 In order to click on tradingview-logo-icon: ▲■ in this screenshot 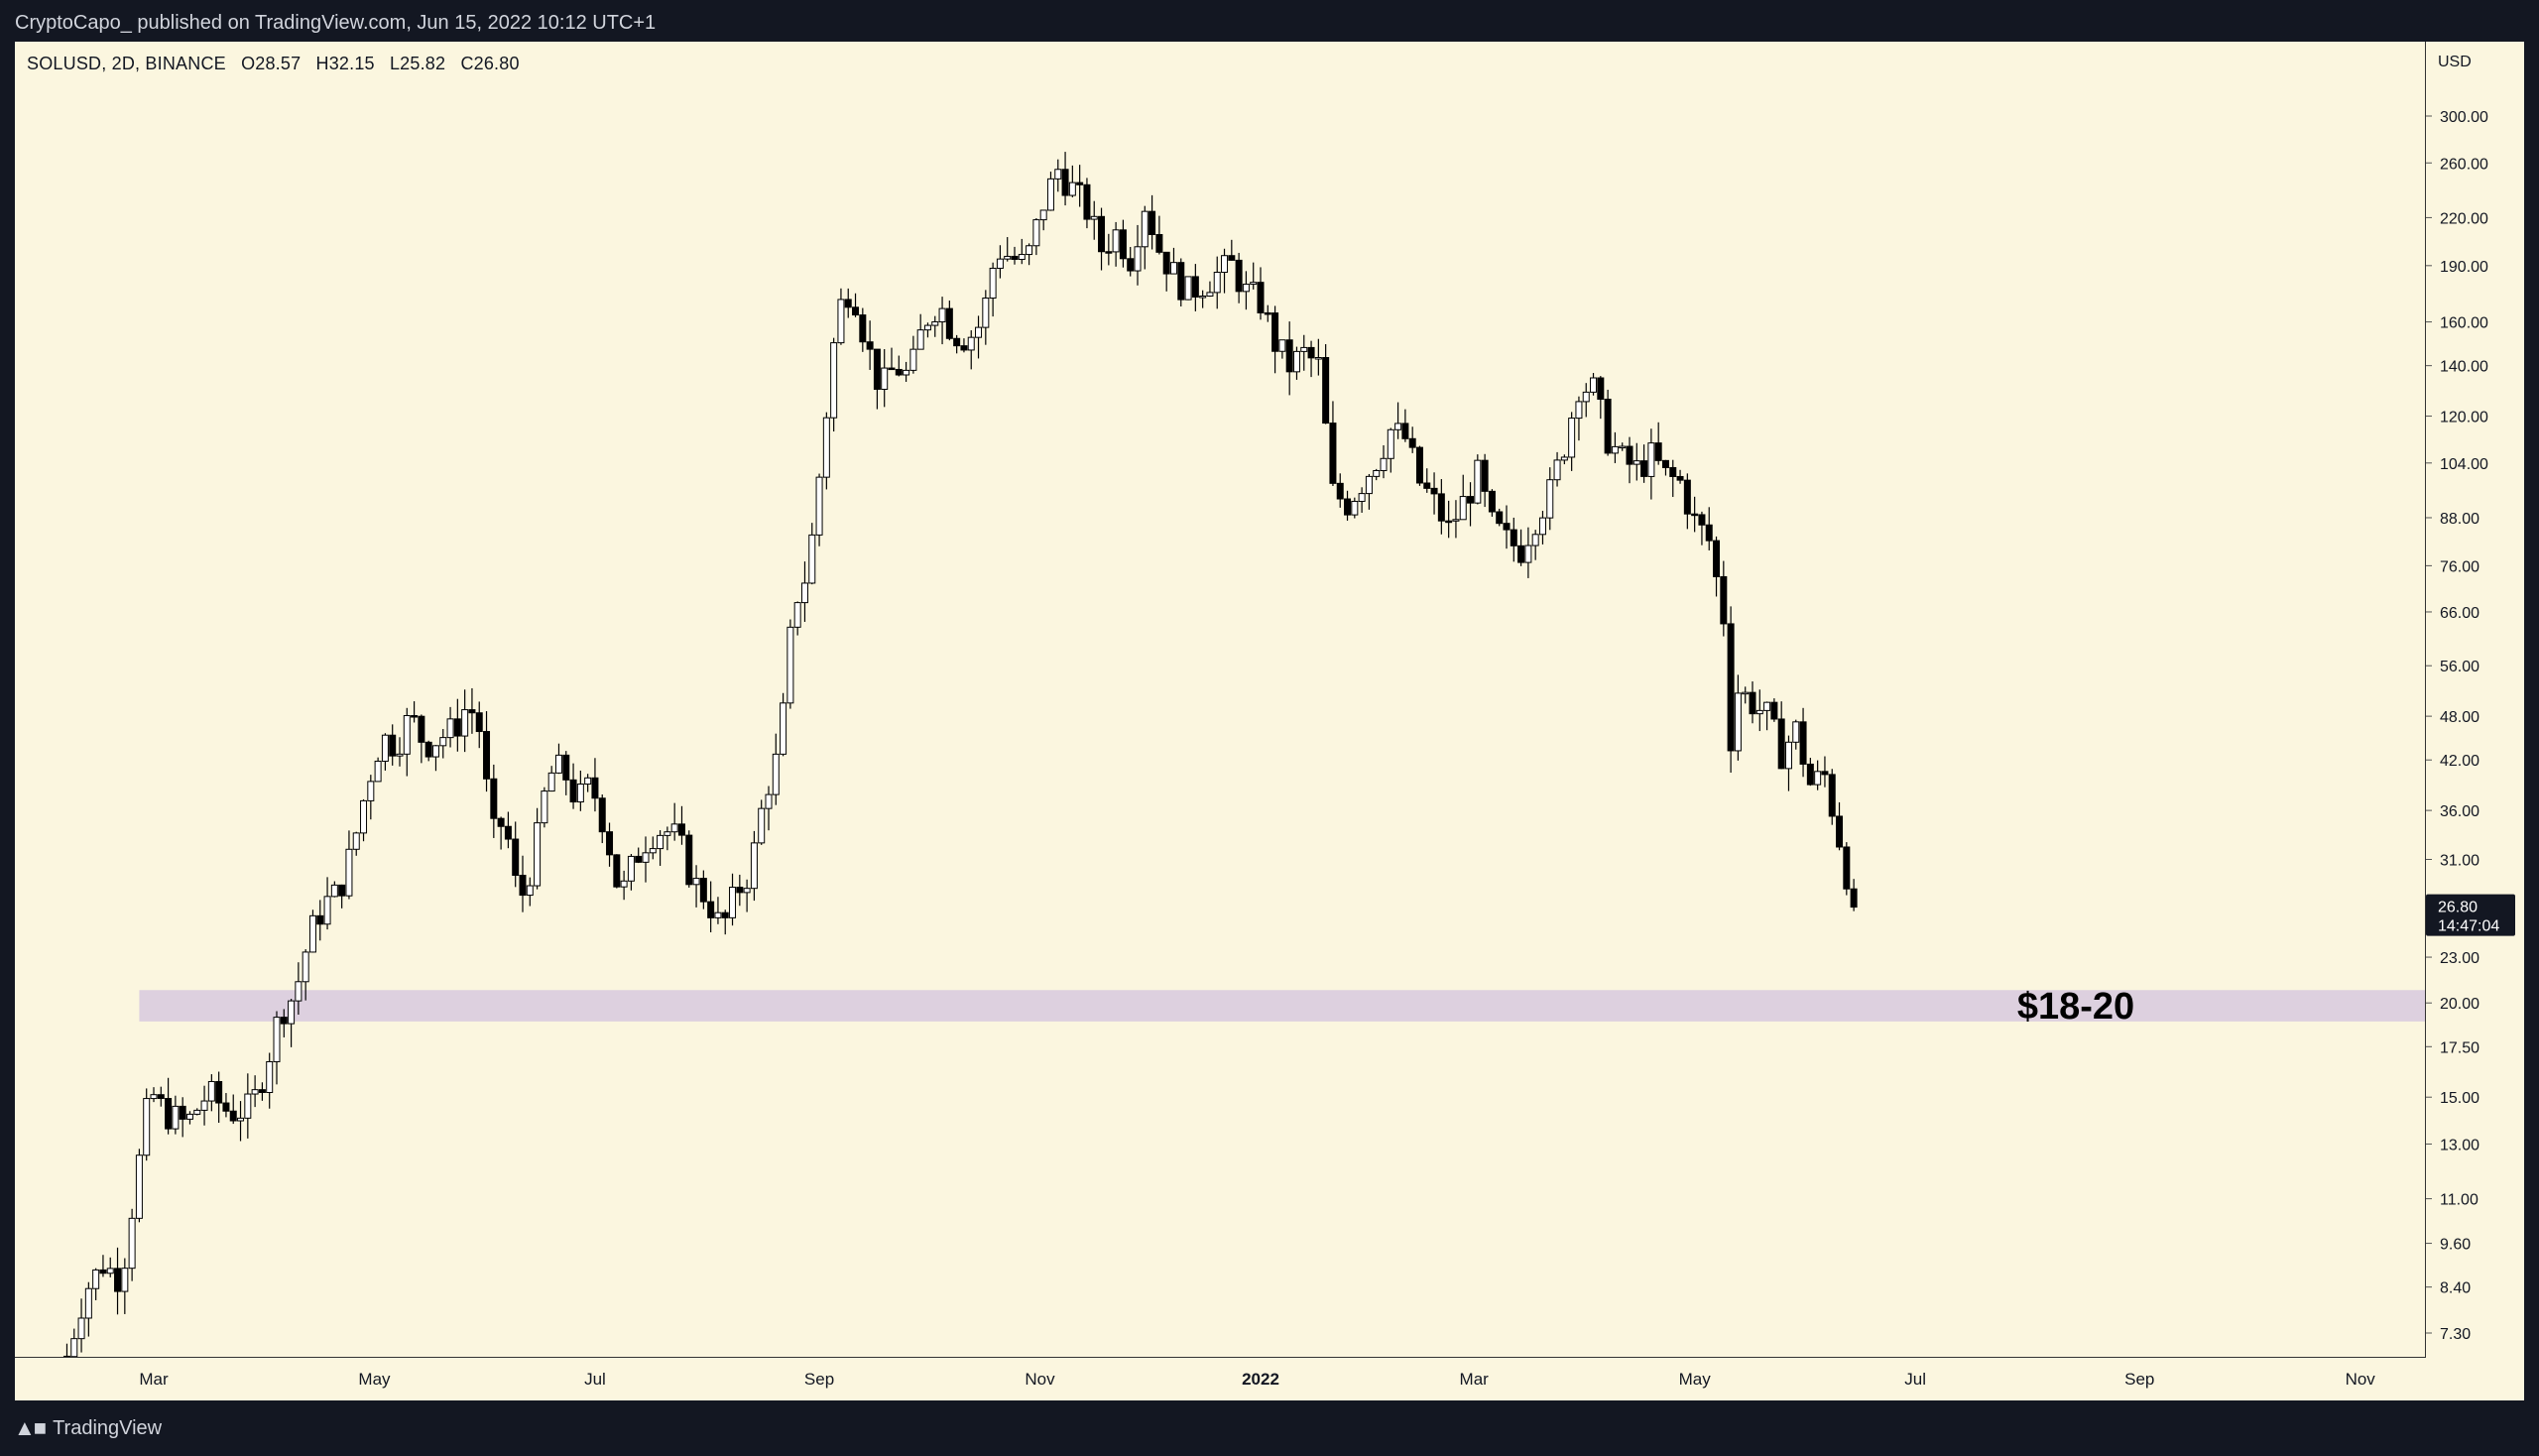, I will do `click(31, 1427)`.